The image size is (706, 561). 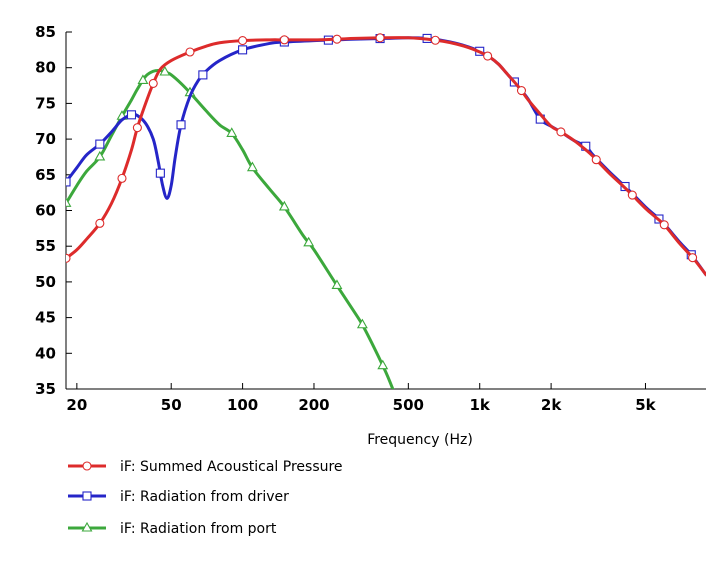 What do you see at coordinates (45, 103) in the screenshot?
I see `y-tick-label: 75` at bounding box center [45, 103].